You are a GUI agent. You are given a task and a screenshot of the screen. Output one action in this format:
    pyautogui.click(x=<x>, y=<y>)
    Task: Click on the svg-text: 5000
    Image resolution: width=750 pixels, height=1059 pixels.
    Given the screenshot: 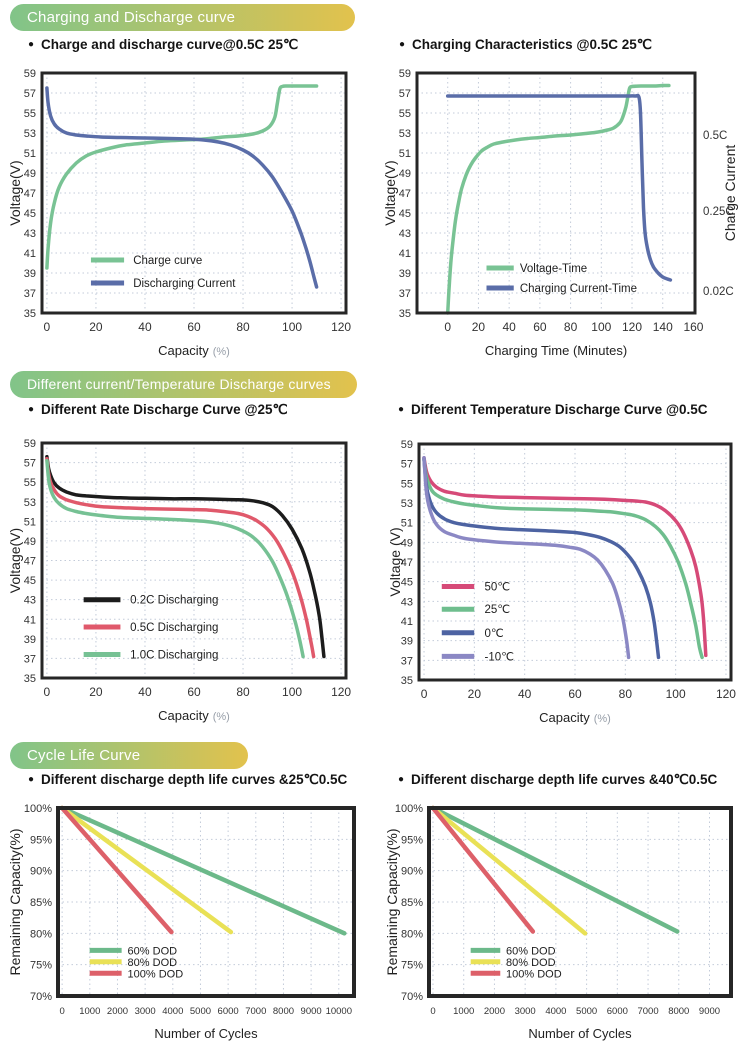 What is the action you would take?
    pyautogui.click(x=200, y=1011)
    